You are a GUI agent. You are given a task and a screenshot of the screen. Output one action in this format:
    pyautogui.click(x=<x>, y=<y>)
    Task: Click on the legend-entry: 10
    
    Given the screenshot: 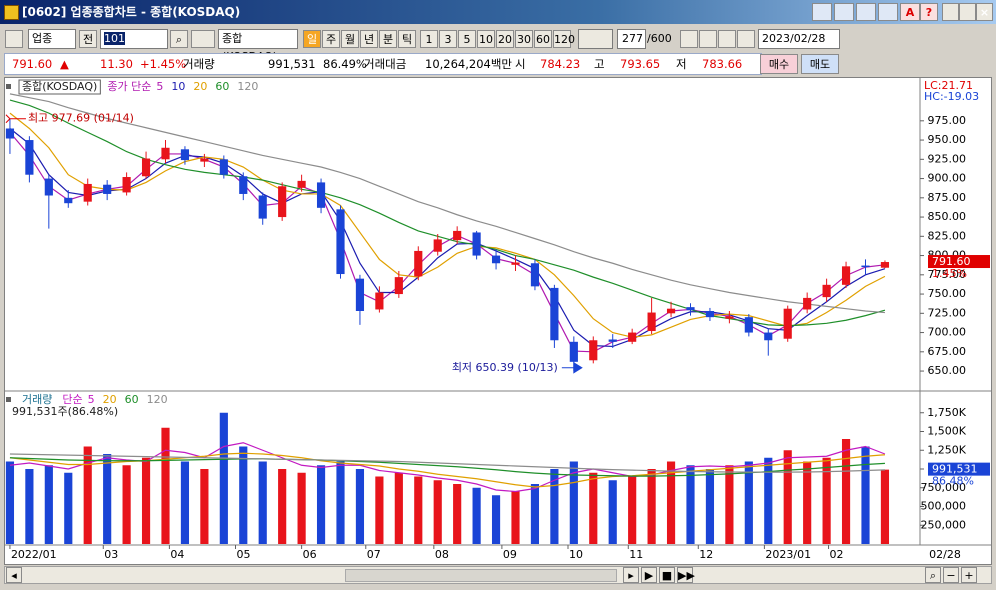 What is the action you would take?
    pyautogui.click(x=178, y=86)
    